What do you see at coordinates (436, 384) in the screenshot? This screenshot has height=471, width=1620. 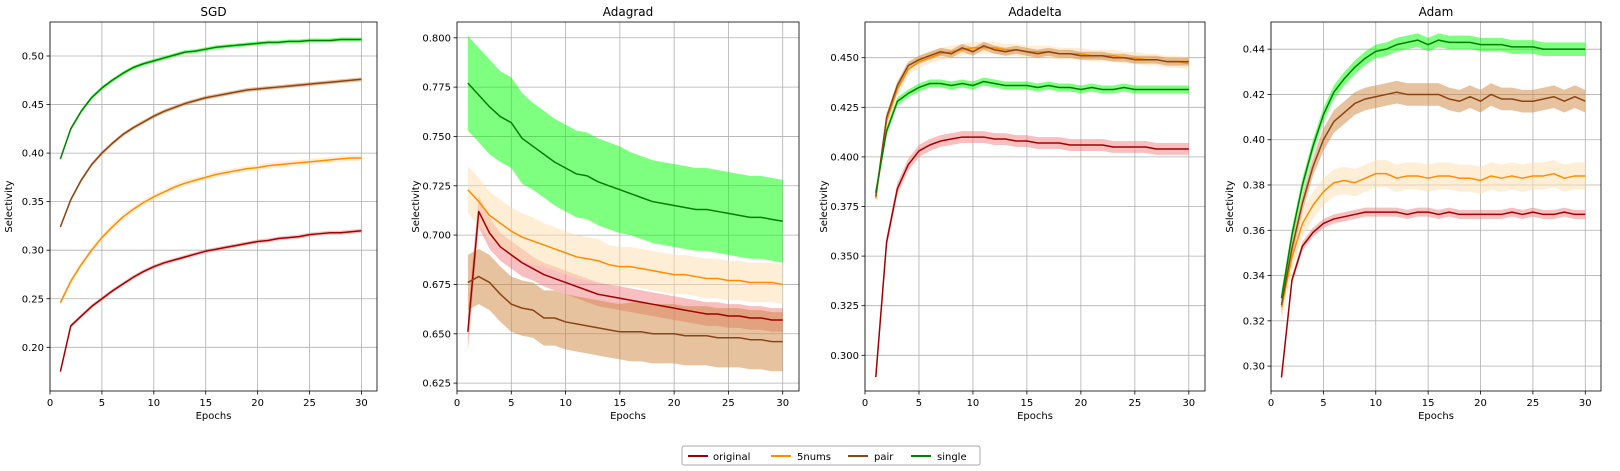 I see `y-tick-label: 0.625` at bounding box center [436, 384].